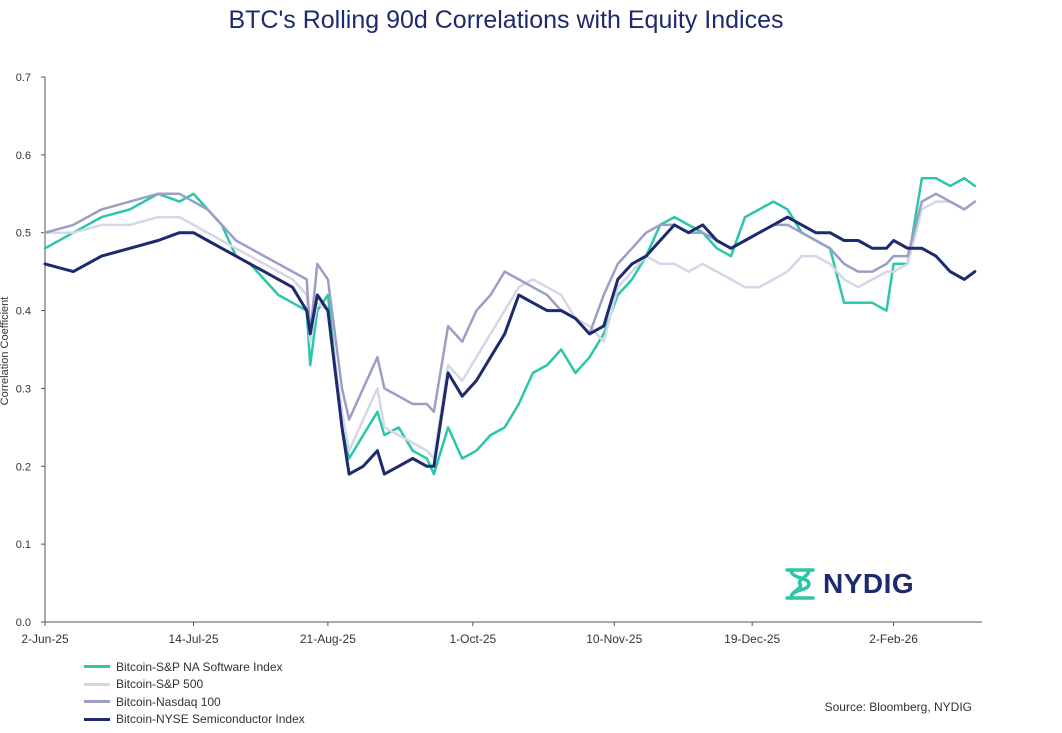  I want to click on logo-text: NYDIG, so click(869, 583).